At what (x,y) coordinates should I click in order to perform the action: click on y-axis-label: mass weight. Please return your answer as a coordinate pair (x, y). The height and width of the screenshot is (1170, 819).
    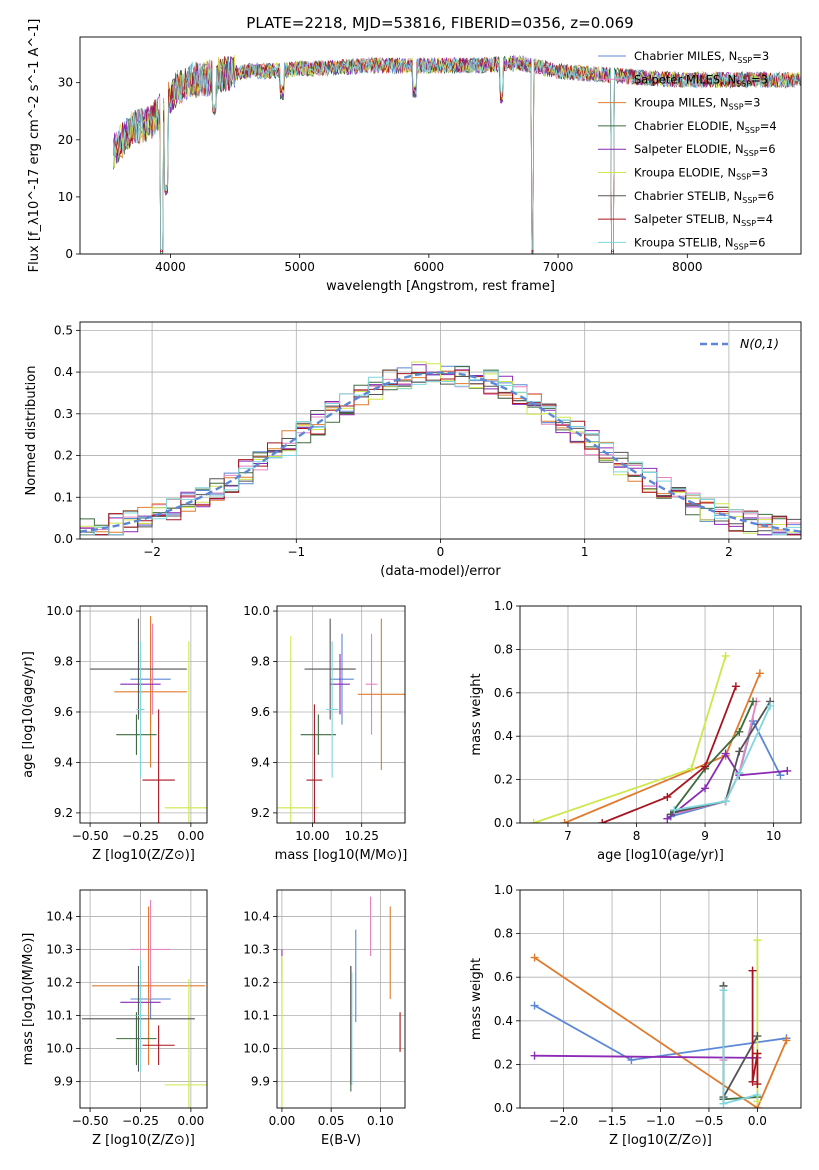
    Looking at the image, I should click on (476, 714).